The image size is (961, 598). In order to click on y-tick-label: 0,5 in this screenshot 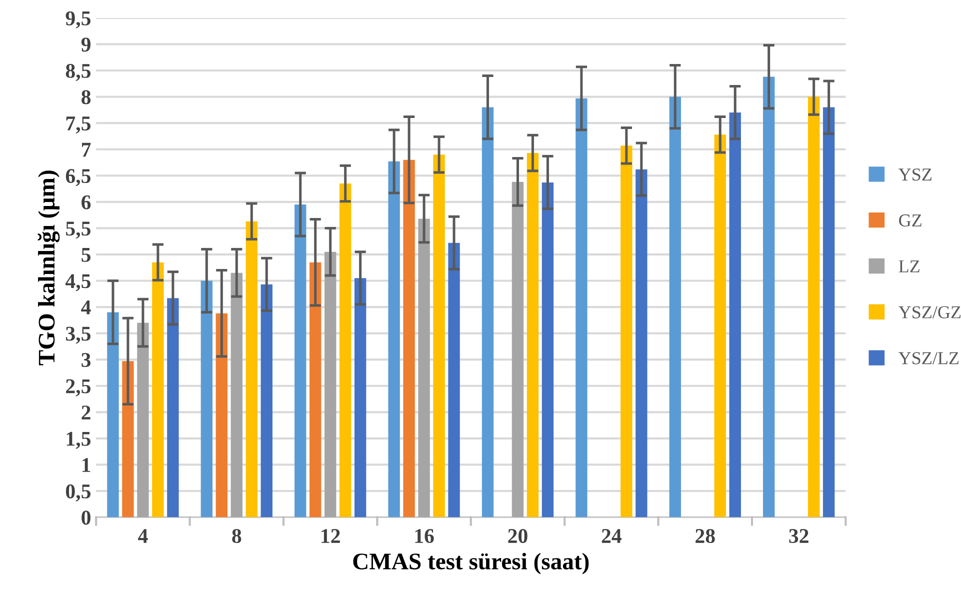, I will do `click(78, 493)`.